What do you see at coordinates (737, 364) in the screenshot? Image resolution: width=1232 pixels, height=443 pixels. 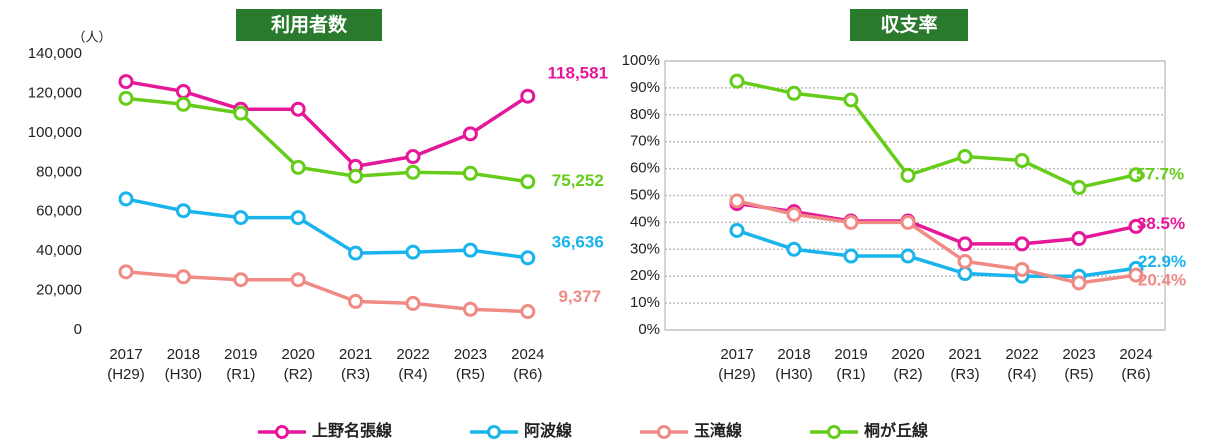 I see `x-tick-label: 2017 (H29)` at bounding box center [737, 364].